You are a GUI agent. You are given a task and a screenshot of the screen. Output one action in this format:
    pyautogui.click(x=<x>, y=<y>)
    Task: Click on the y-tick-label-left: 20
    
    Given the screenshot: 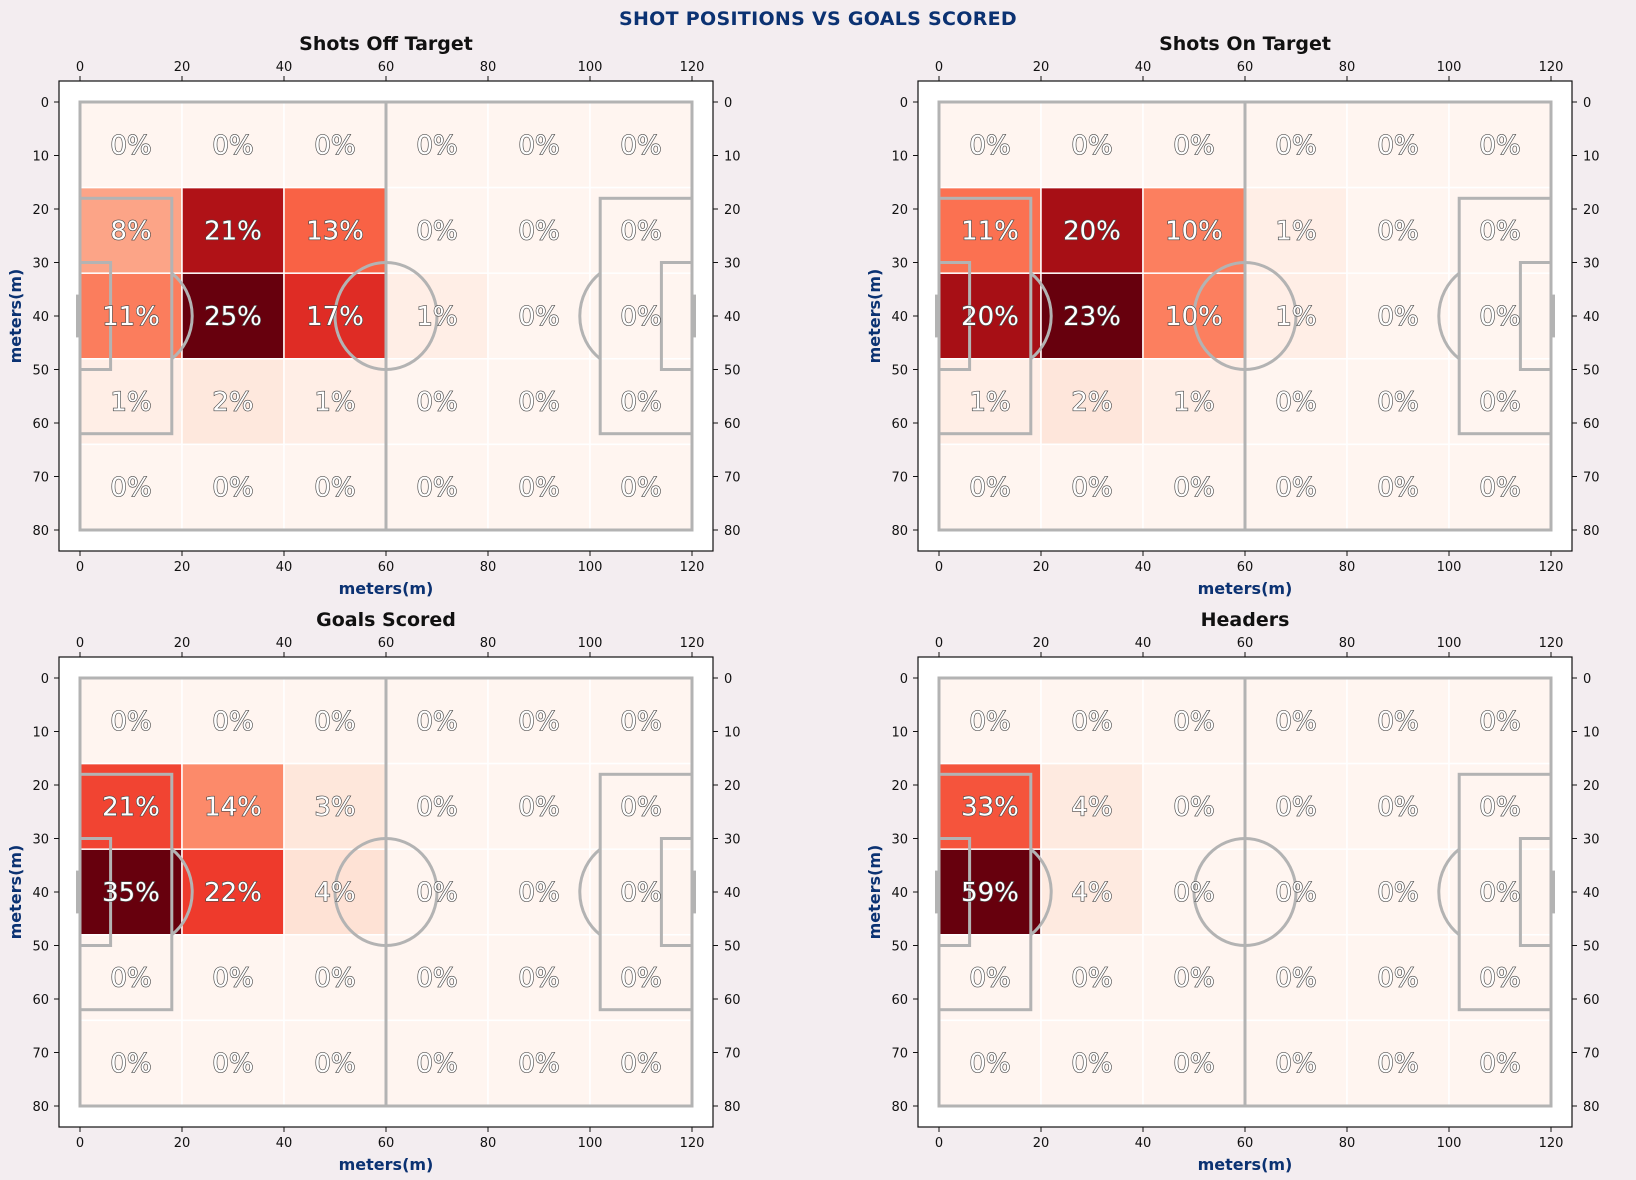 What is the action you would take?
    pyautogui.click(x=899, y=786)
    